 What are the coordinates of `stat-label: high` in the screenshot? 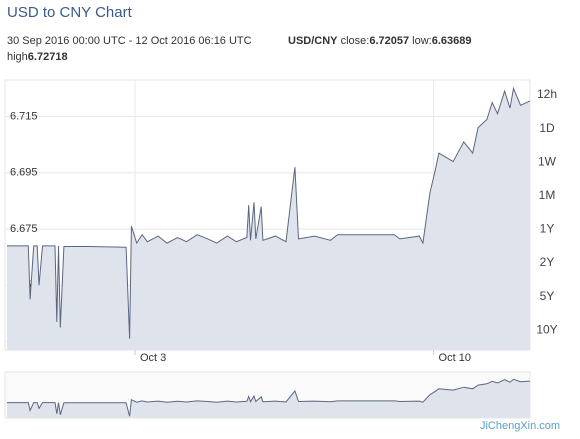 It's located at (17, 57).